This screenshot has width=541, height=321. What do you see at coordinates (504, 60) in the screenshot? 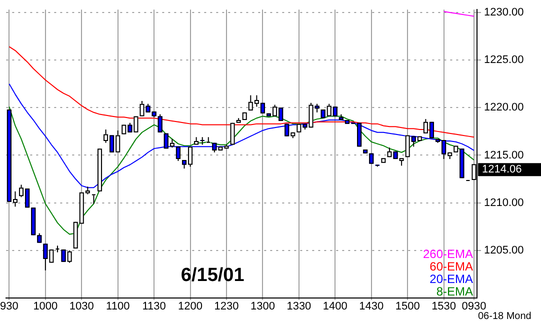
I see `y-tick-label: 1225.00` at bounding box center [504, 60].